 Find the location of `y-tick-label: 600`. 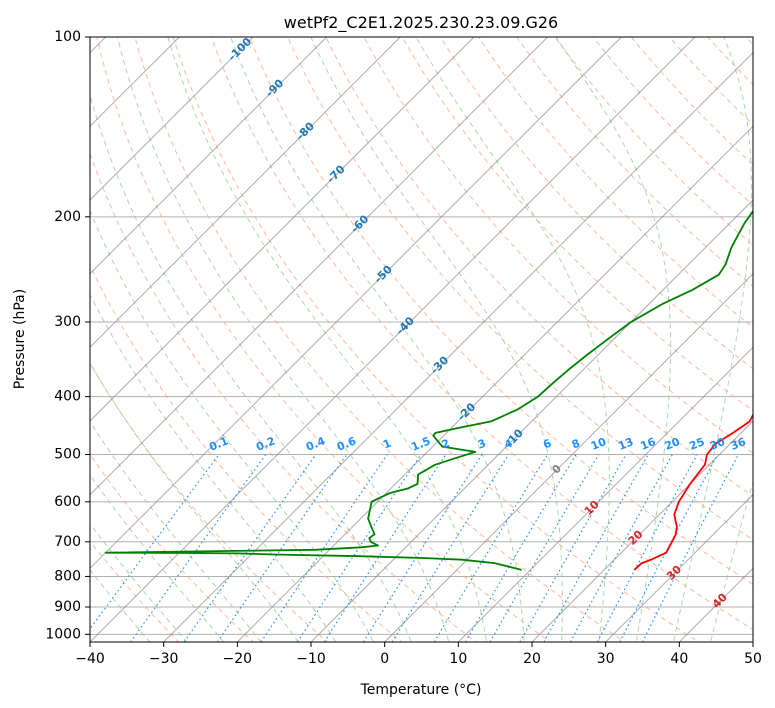

y-tick-label: 600 is located at coordinates (67, 502).